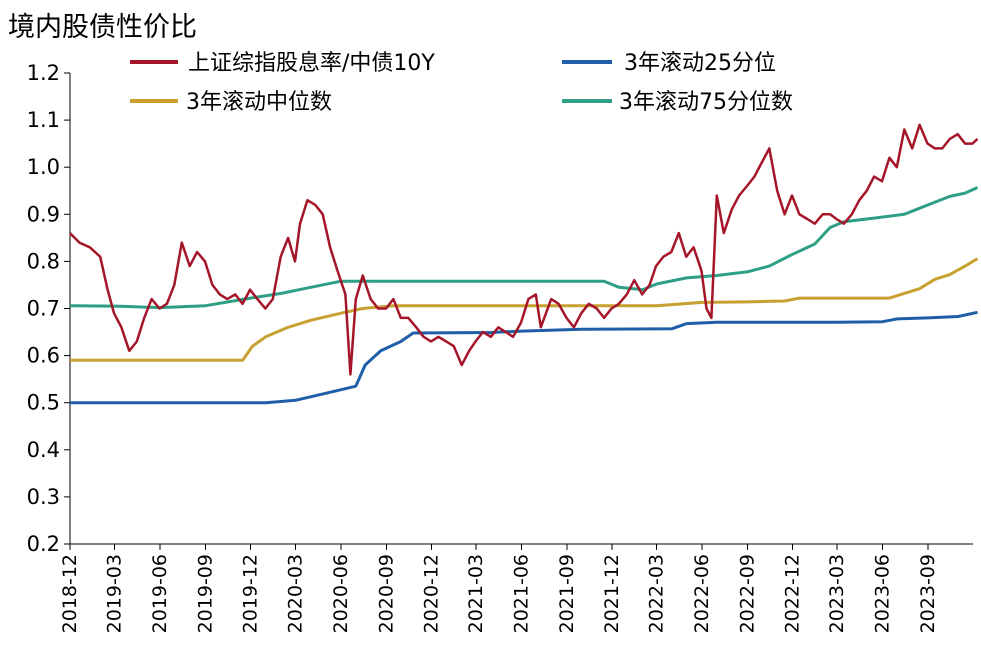 The image size is (981, 664). What do you see at coordinates (657, 593) in the screenshot?
I see `x-tick-label: 2022-03` at bounding box center [657, 593].